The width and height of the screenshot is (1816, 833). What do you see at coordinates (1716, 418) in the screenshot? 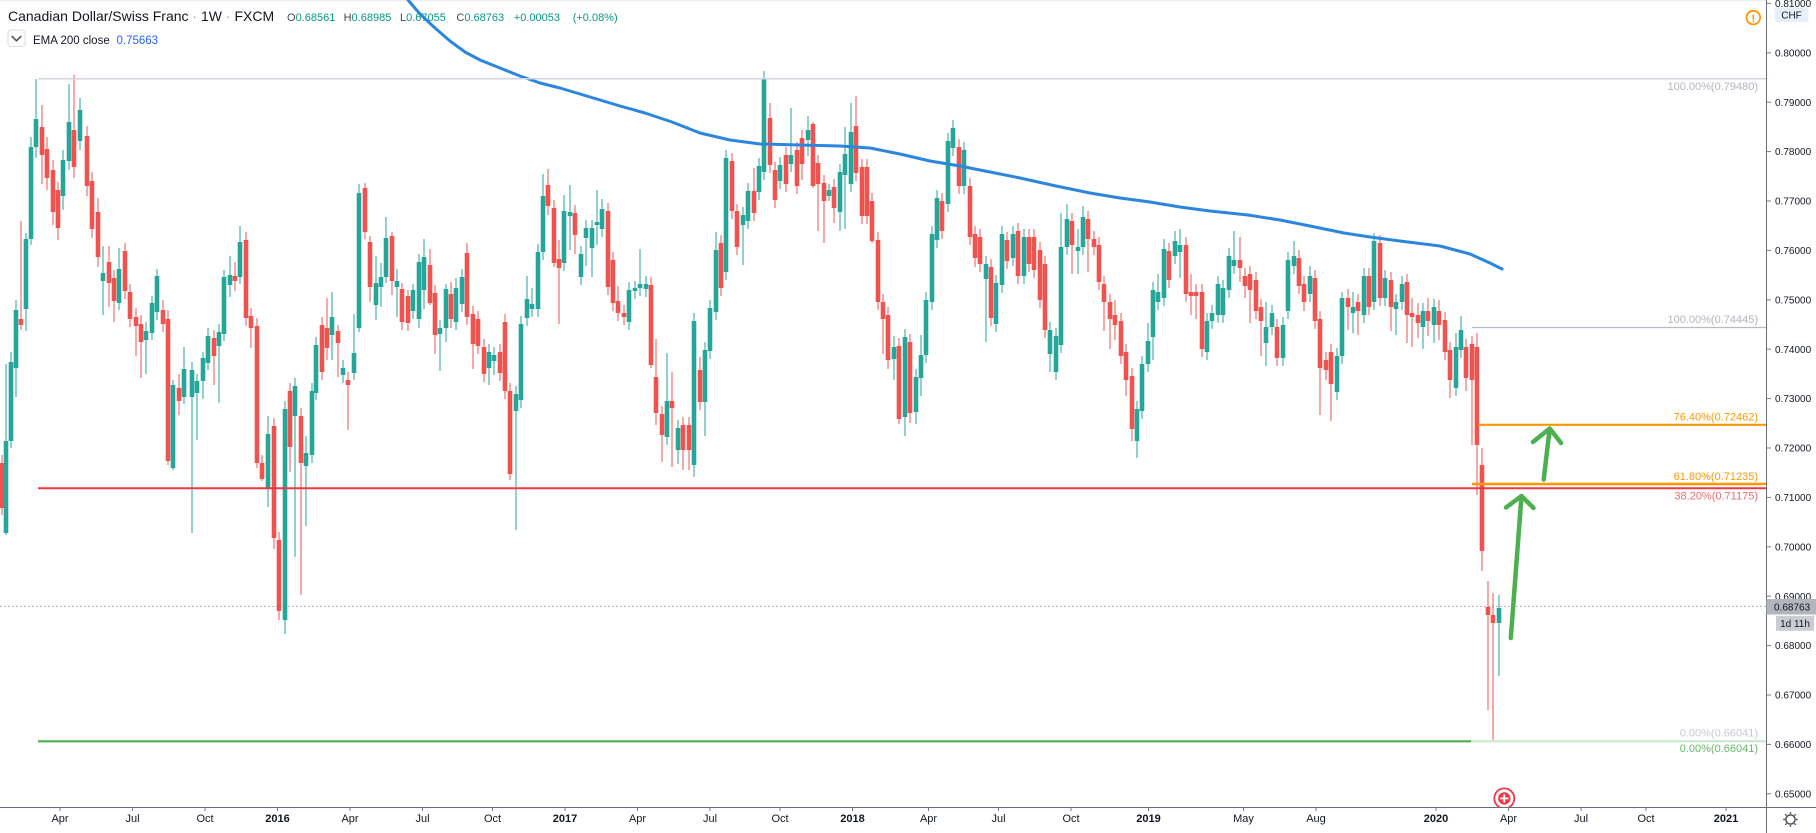
I see `svg-text: 76.40%(0.72462)` at bounding box center [1716, 418].